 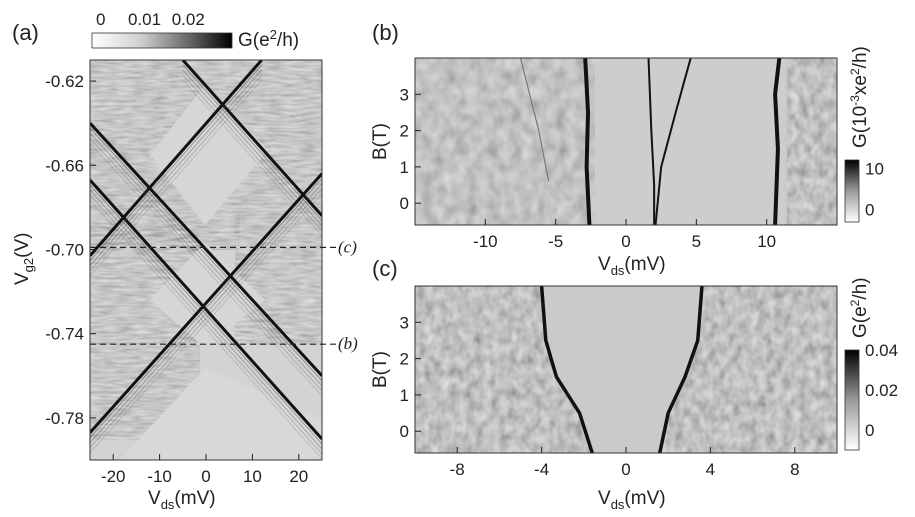 What do you see at coordinates (541, 469) in the screenshot?
I see `c-xtick-label: -4` at bounding box center [541, 469].